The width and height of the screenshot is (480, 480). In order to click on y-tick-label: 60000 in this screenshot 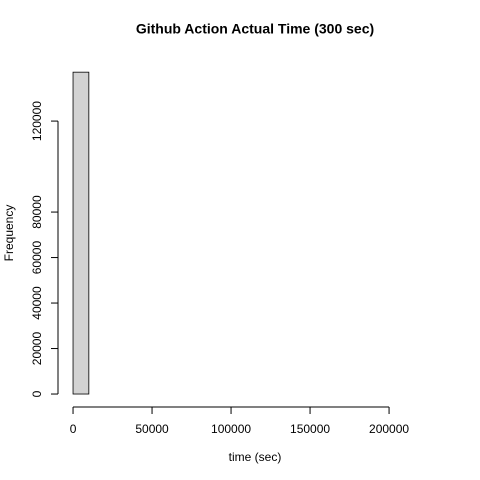, I will do `click(37, 258)`.